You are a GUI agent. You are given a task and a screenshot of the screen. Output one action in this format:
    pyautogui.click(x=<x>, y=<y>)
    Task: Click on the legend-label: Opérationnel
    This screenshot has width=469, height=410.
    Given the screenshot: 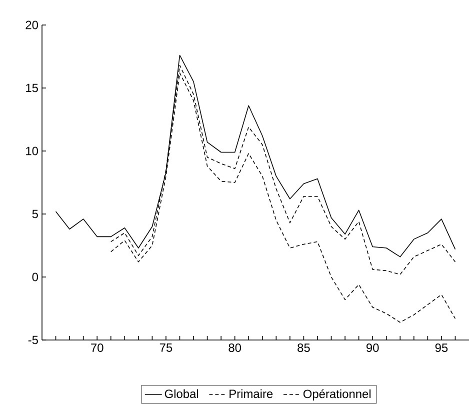 What is the action you would take?
    pyautogui.click(x=337, y=395)
    